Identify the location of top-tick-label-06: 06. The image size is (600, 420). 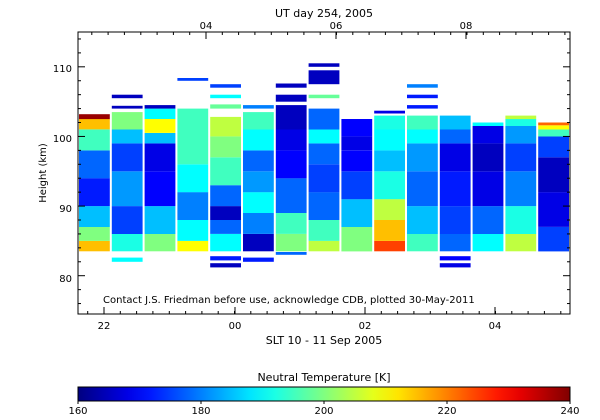
(336, 26).